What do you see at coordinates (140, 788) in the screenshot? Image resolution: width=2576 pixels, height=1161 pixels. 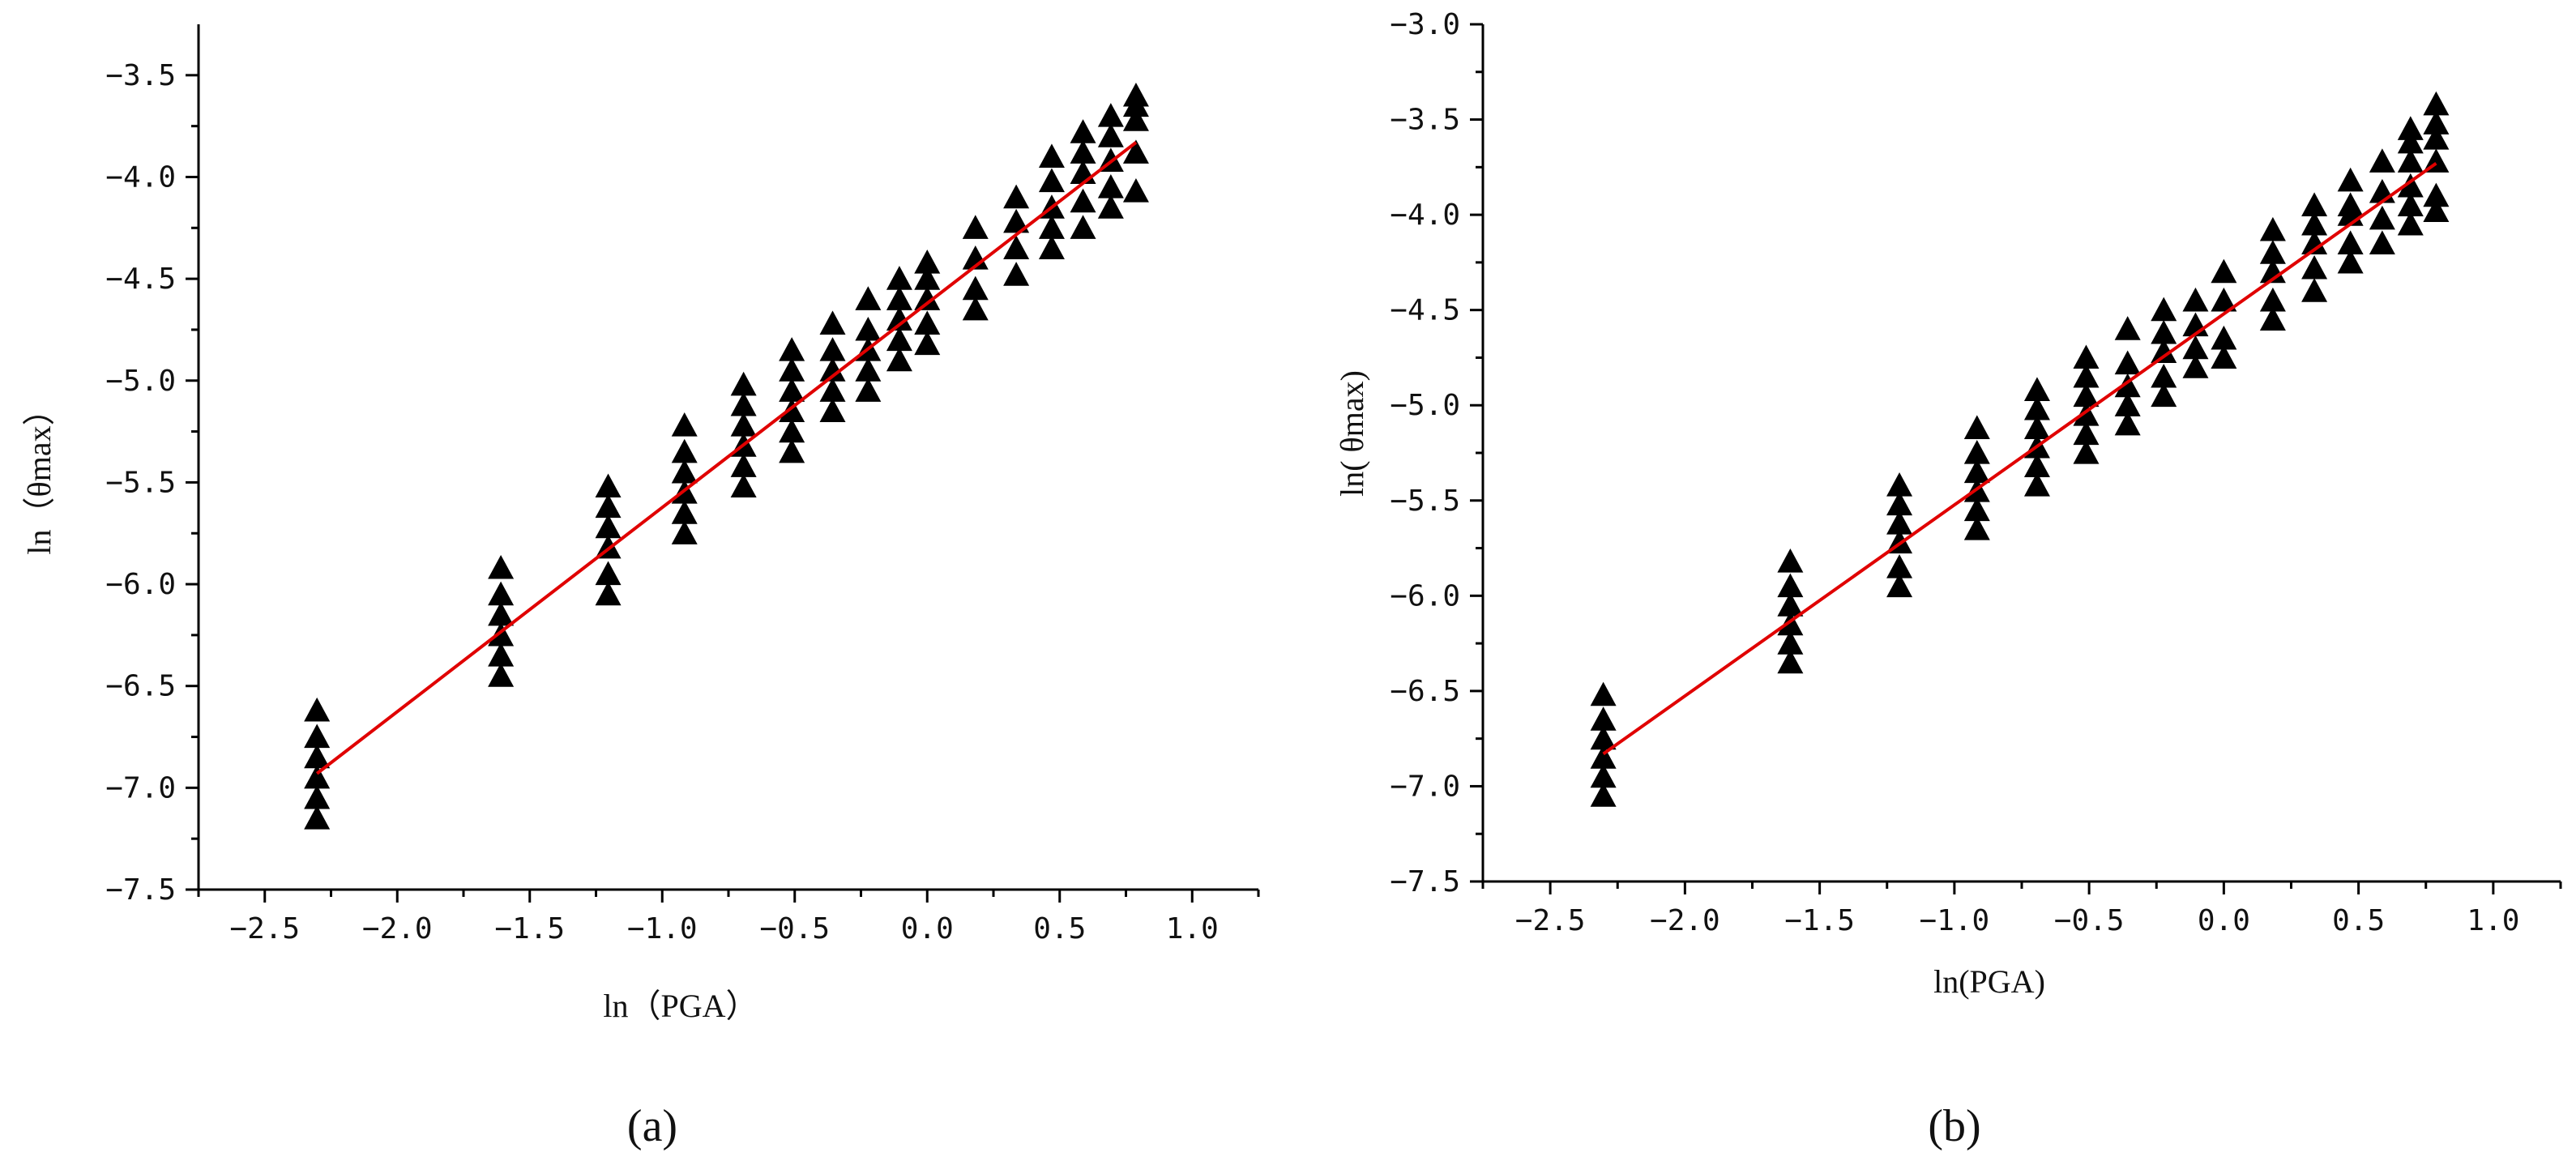 I see `y-tick-label-a: −7.0` at bounding box center [140, 788].